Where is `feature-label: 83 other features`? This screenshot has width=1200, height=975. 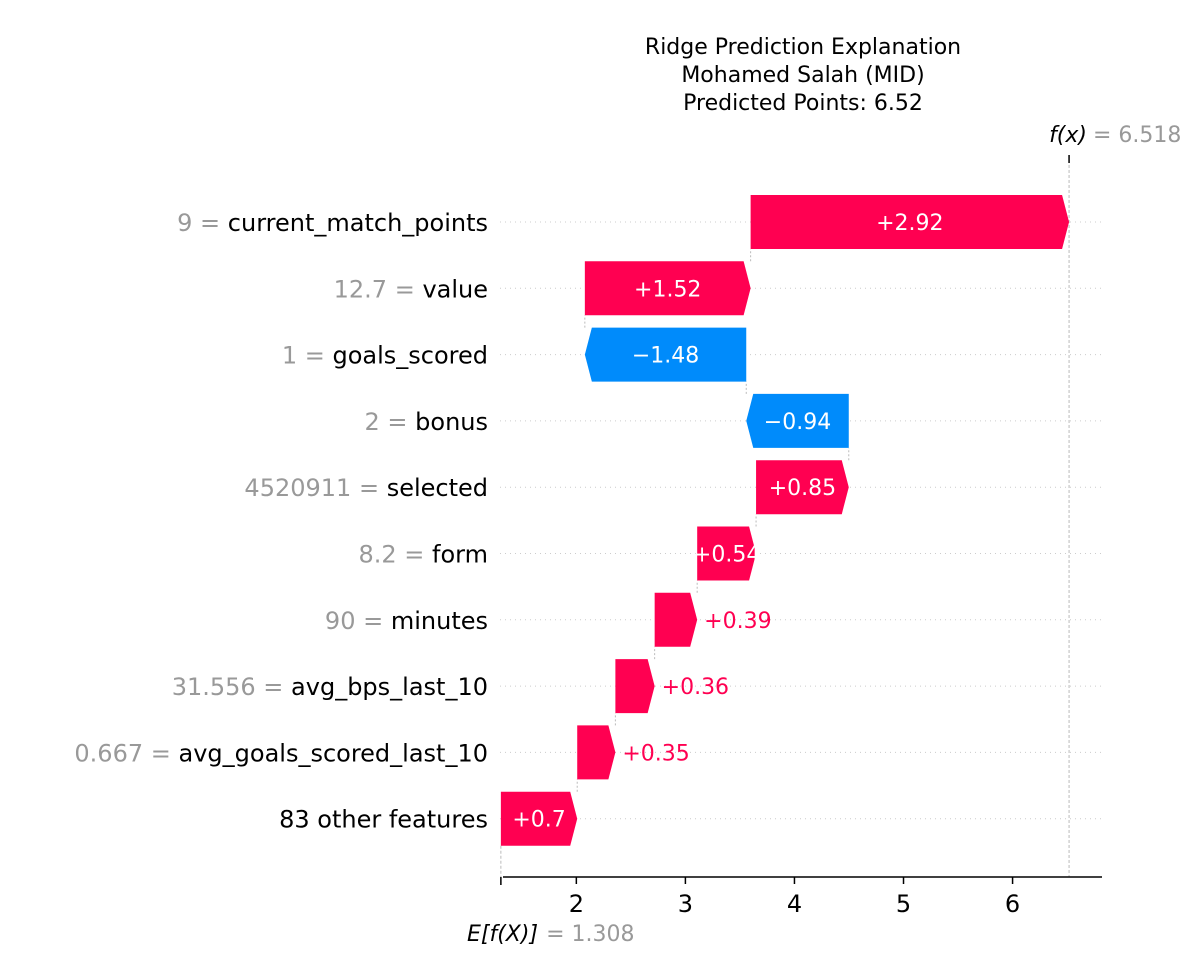
feature-label: 83 other features is located at coordinates (383, 820).